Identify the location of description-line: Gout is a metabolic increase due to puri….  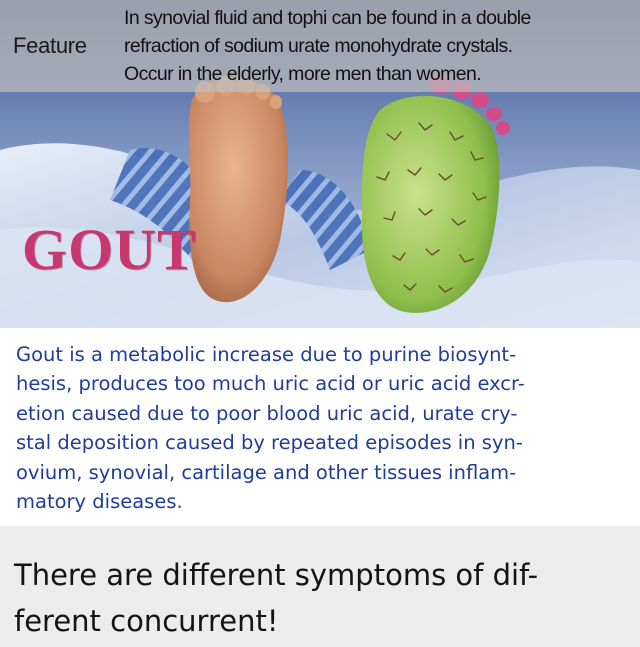
(266, 354).